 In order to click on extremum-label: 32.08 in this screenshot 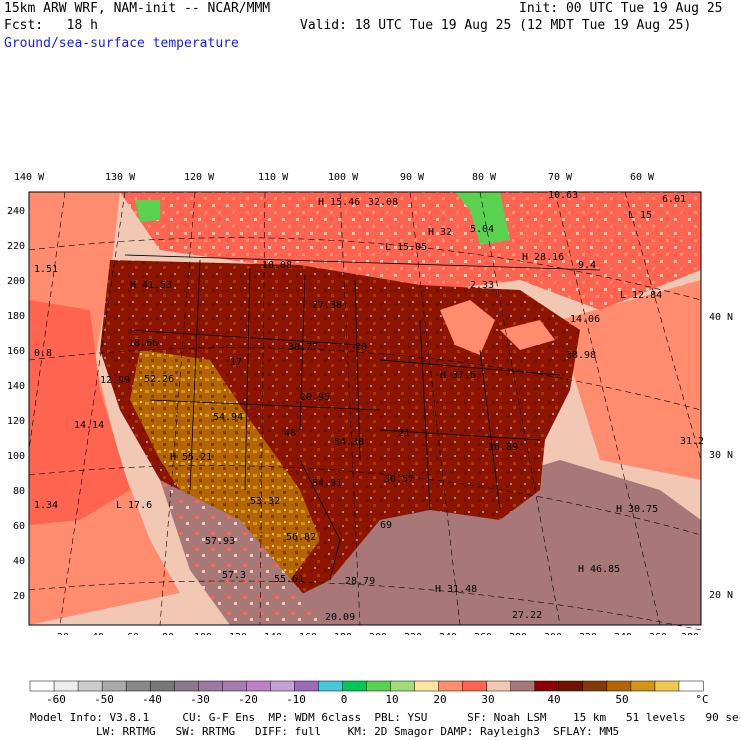, I will do `click(383, 202)`.